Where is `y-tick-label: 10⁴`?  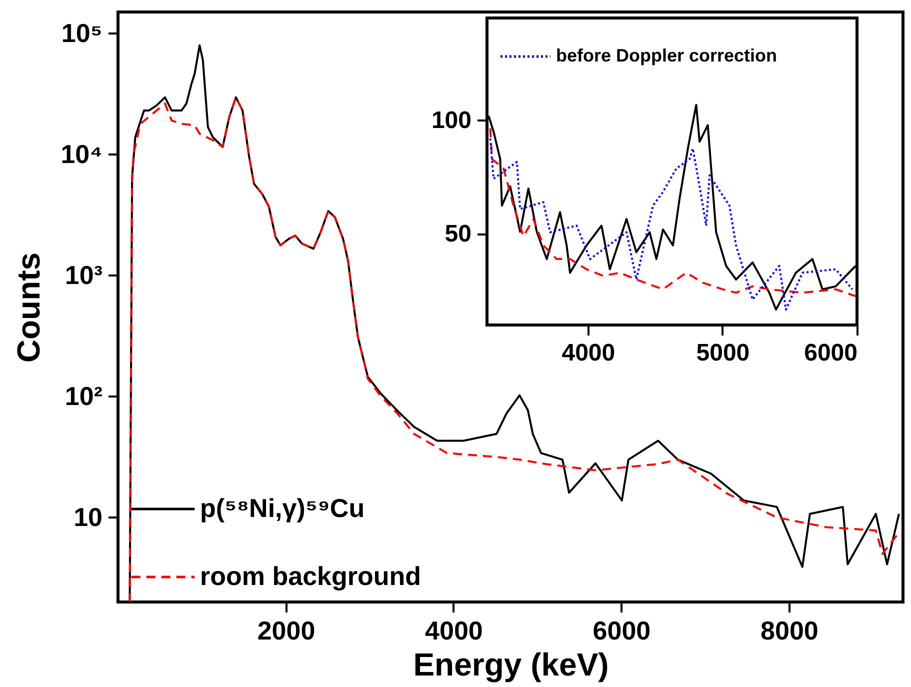 y-tick-label: 10⁴ is located at coordinates (81, 153).